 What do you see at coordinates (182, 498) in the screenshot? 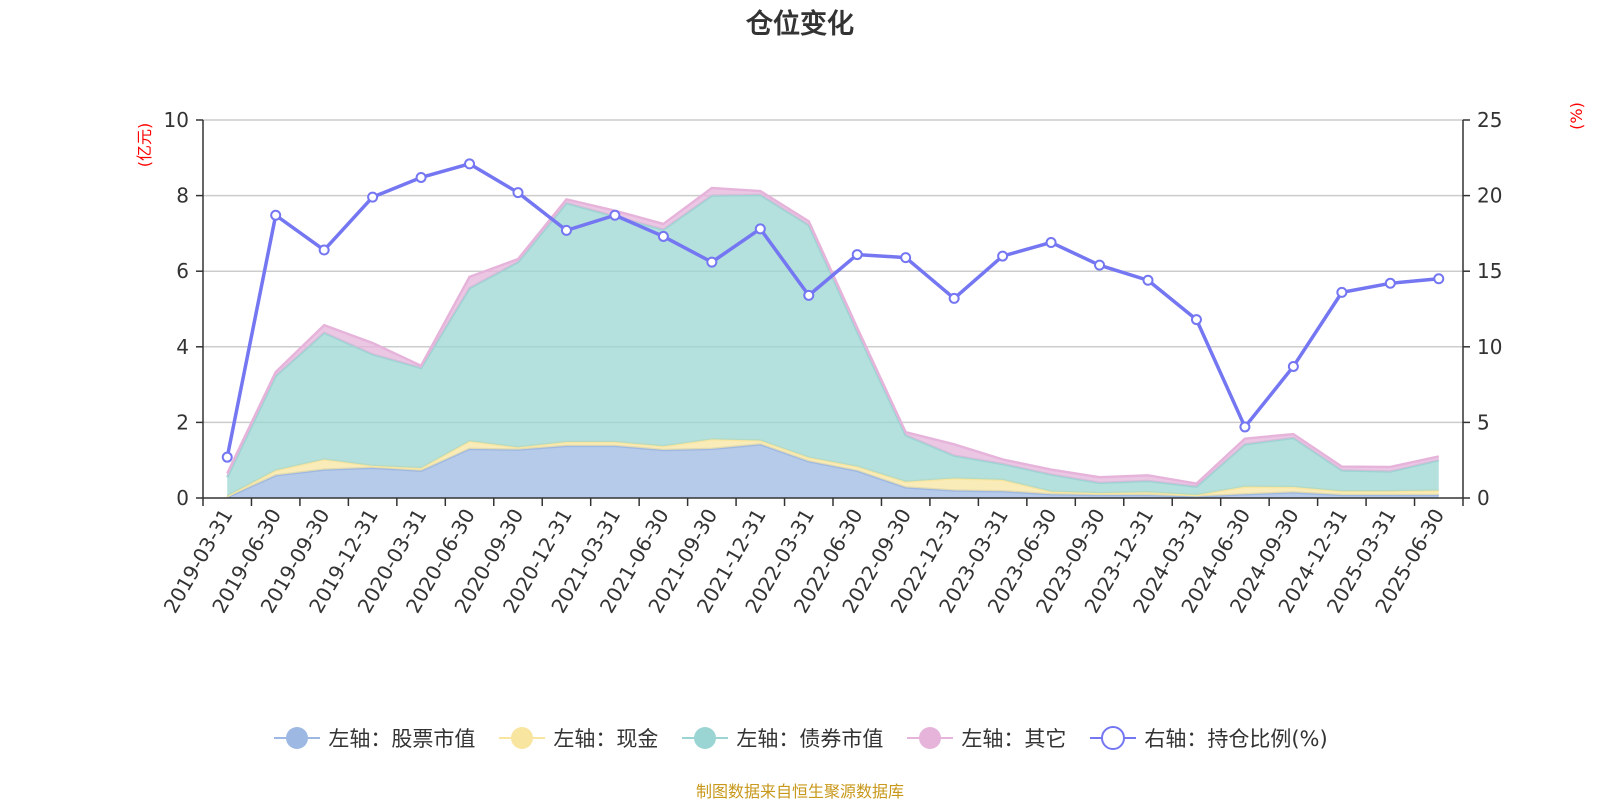
I see `left-axis-tick-label: 0` at bounding box center [182, 498].